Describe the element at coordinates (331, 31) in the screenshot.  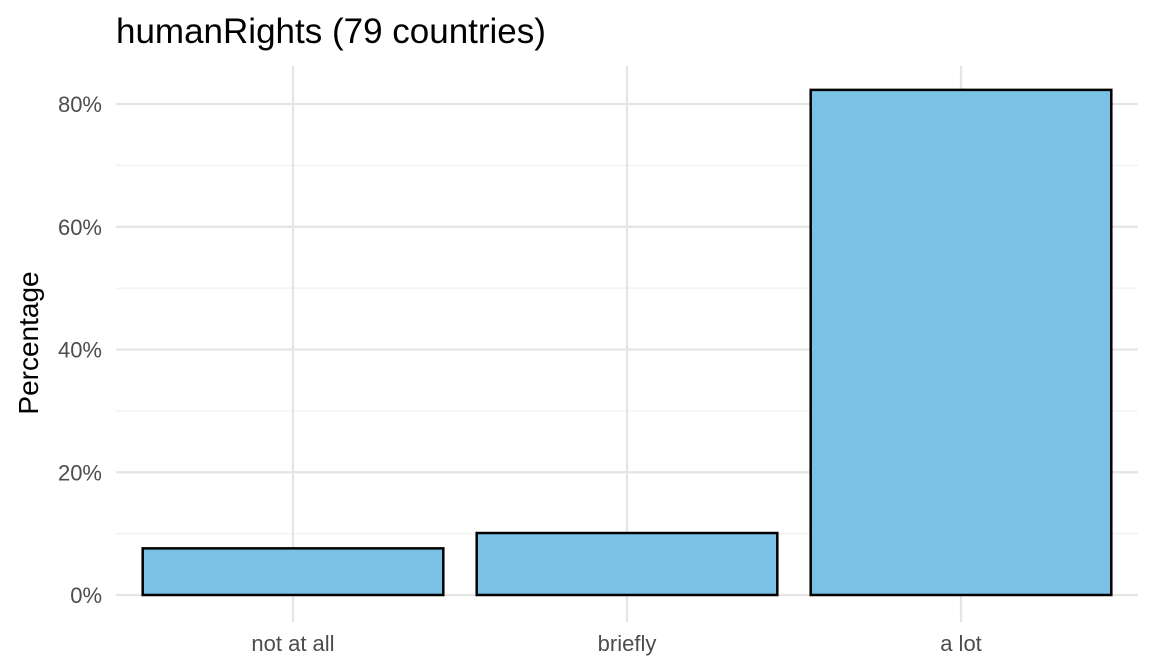
I see `chart-title: humanRights (79 countries)` at that location.